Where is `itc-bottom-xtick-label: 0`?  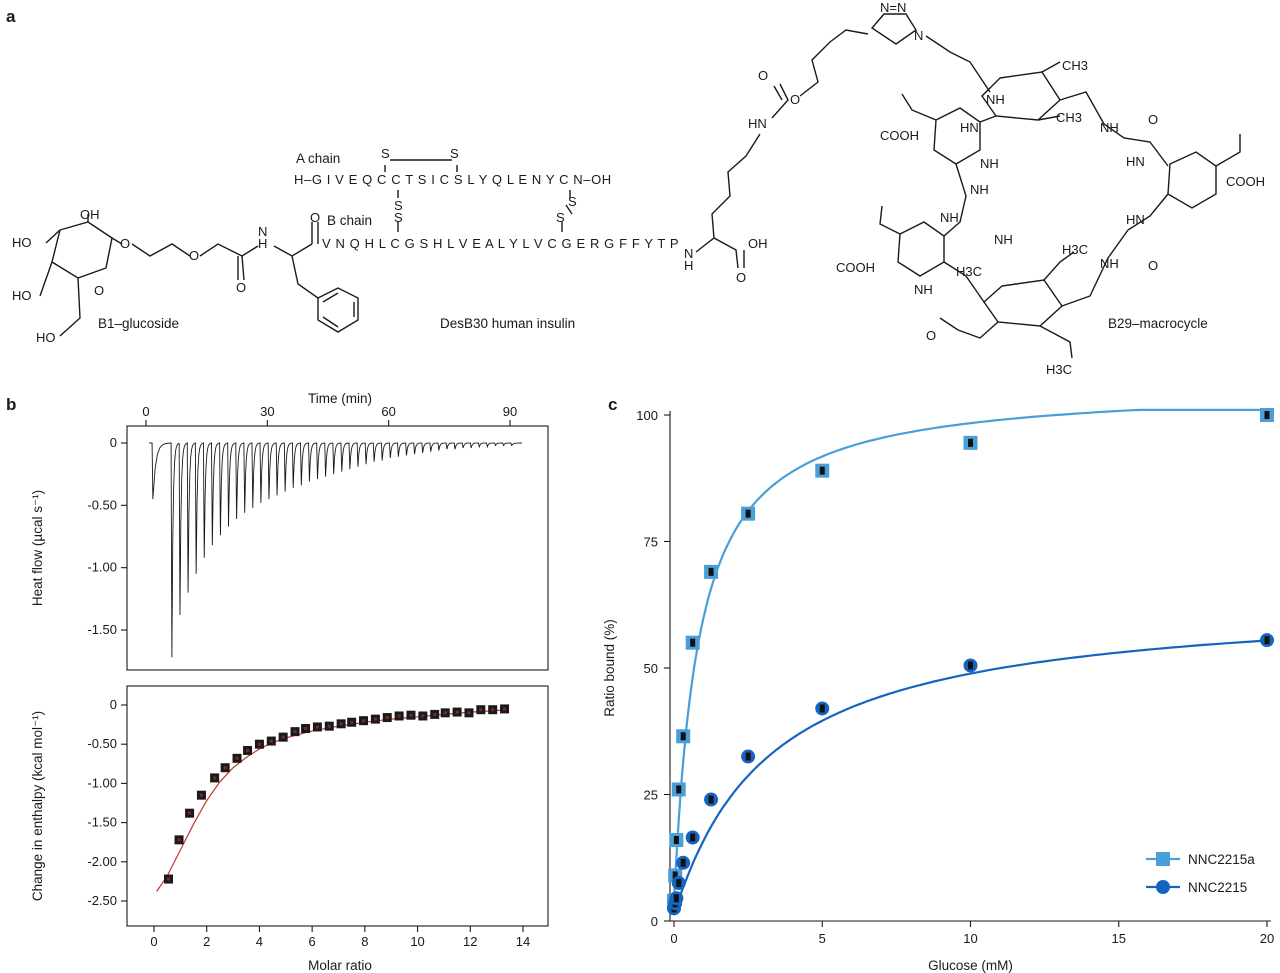 itc-bottom-xtick-label: 0 is located at coordinates (153, 941).